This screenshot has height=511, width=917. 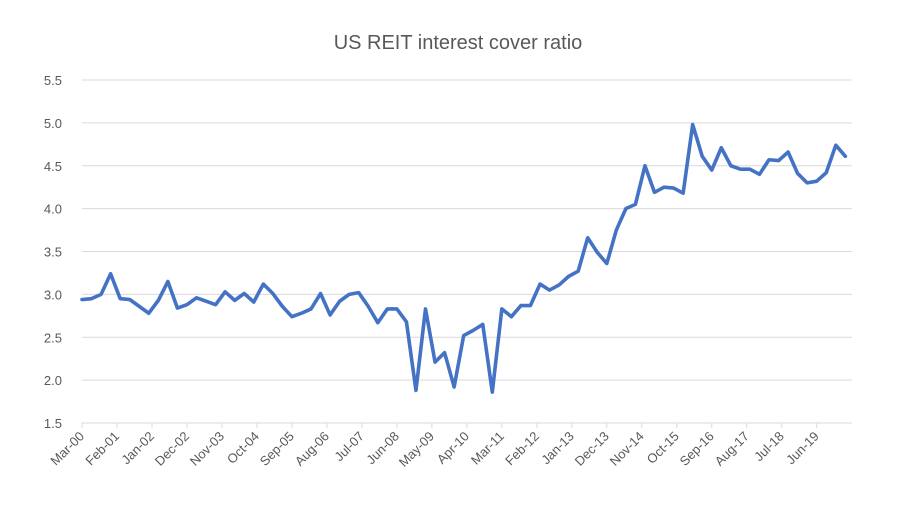 What do you see at coordinates (137, 448) in the screenshot?
I see `x-tick-label: Jan-02` at bounding box center [137, 448].